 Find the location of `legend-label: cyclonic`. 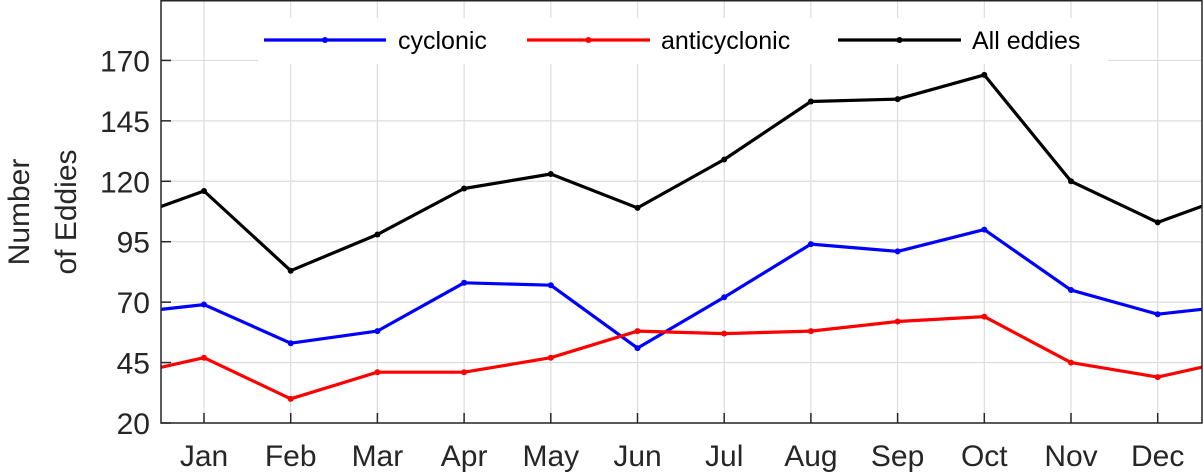

legend-label: cyclonic is located at coordinates (442, 41).